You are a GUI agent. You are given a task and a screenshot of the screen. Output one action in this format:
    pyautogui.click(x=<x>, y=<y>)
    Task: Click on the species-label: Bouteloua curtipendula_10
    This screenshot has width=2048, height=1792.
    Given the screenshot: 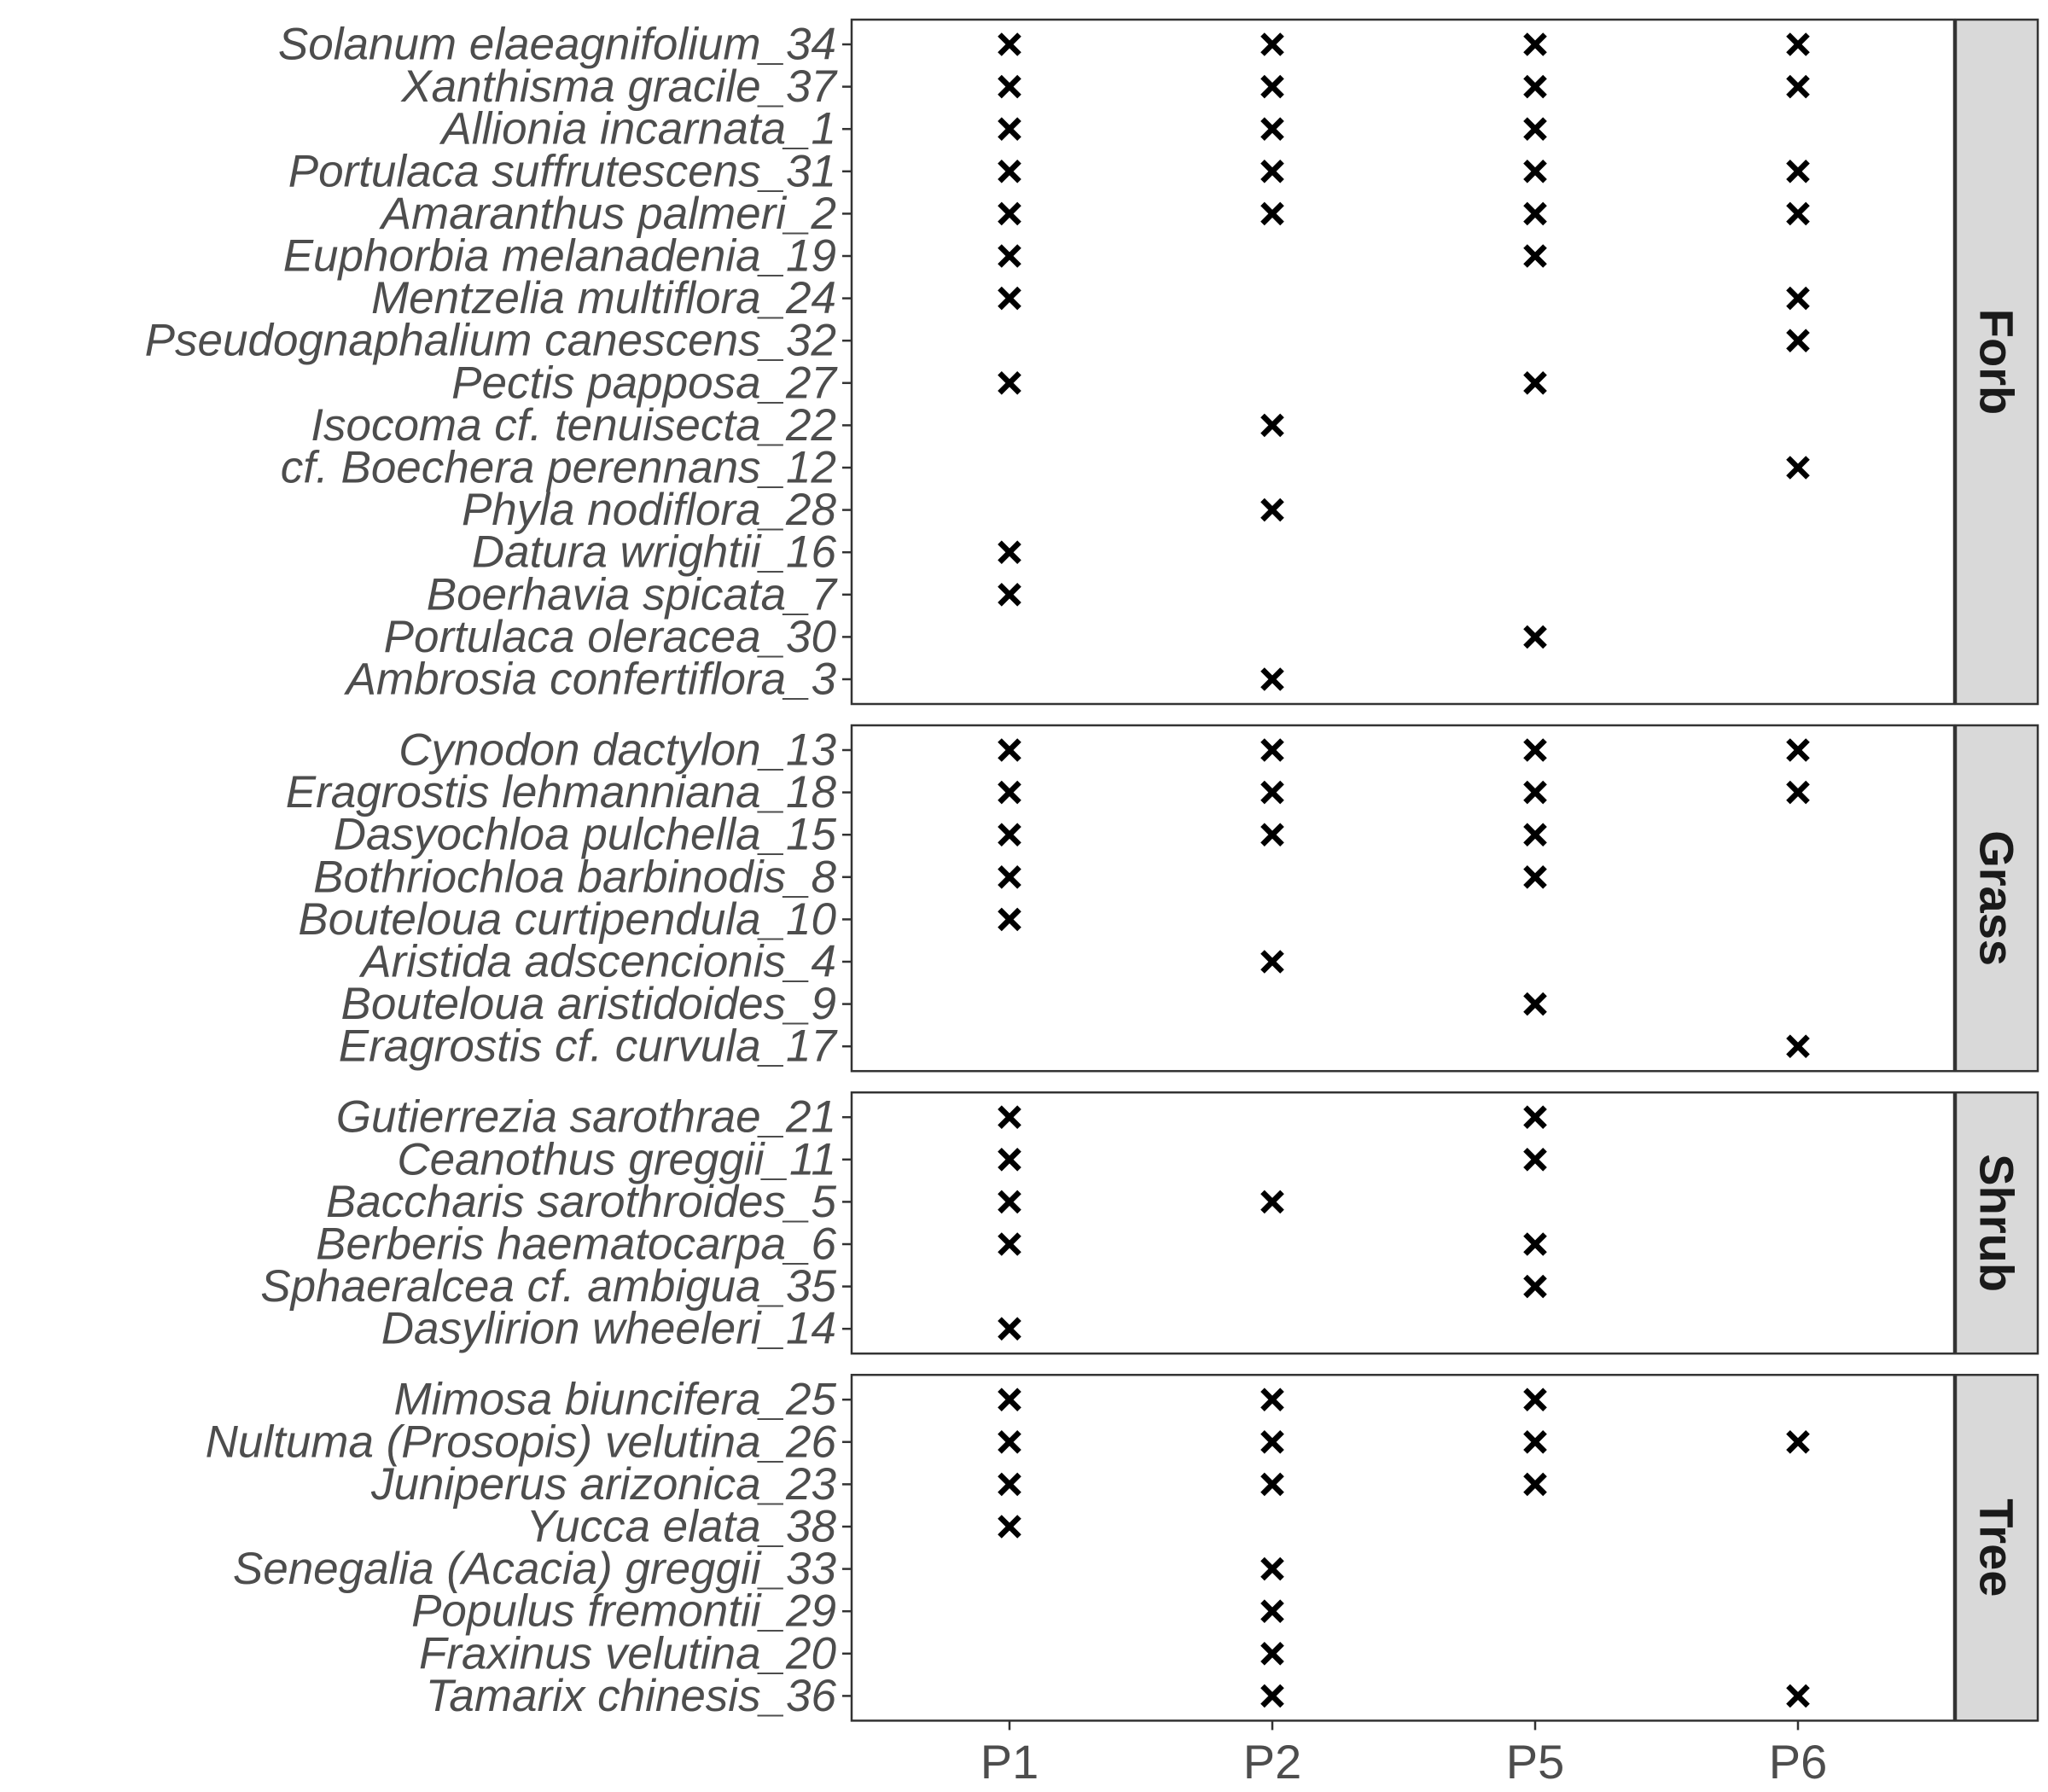 What is the action you would take?
    pyautogui.click(x=567, y=920)
    